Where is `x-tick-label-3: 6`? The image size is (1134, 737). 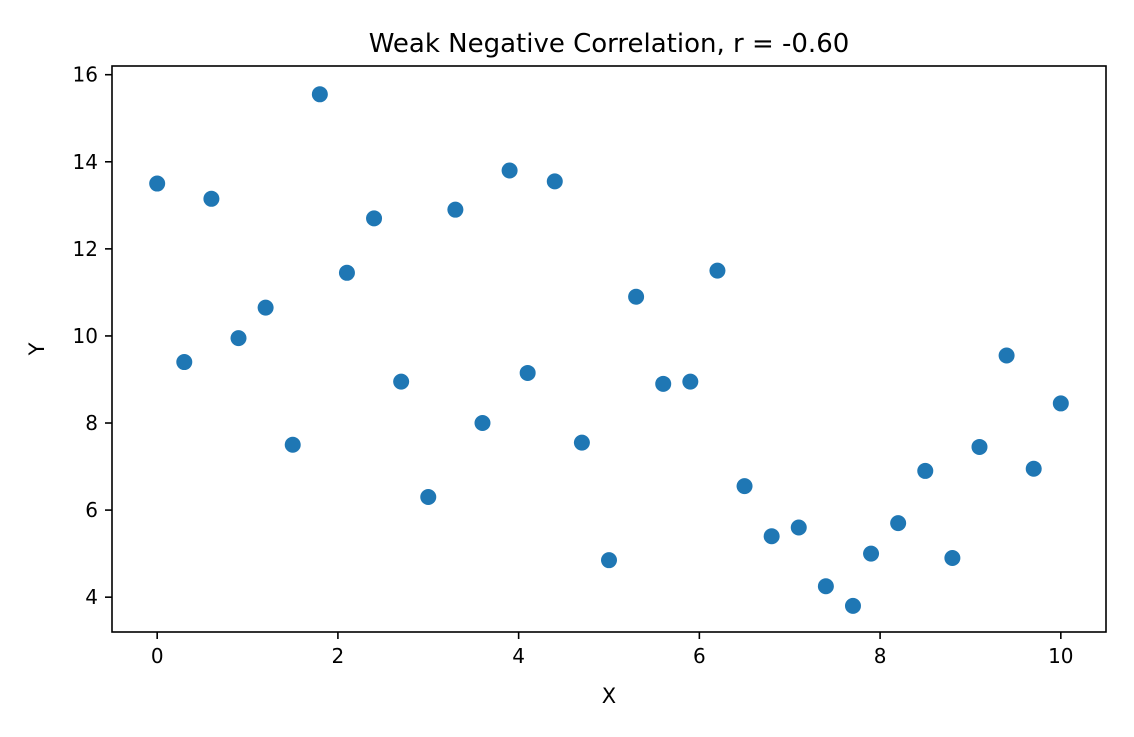
x-tick-label-3: 6 is located at coordinates (699, 656).